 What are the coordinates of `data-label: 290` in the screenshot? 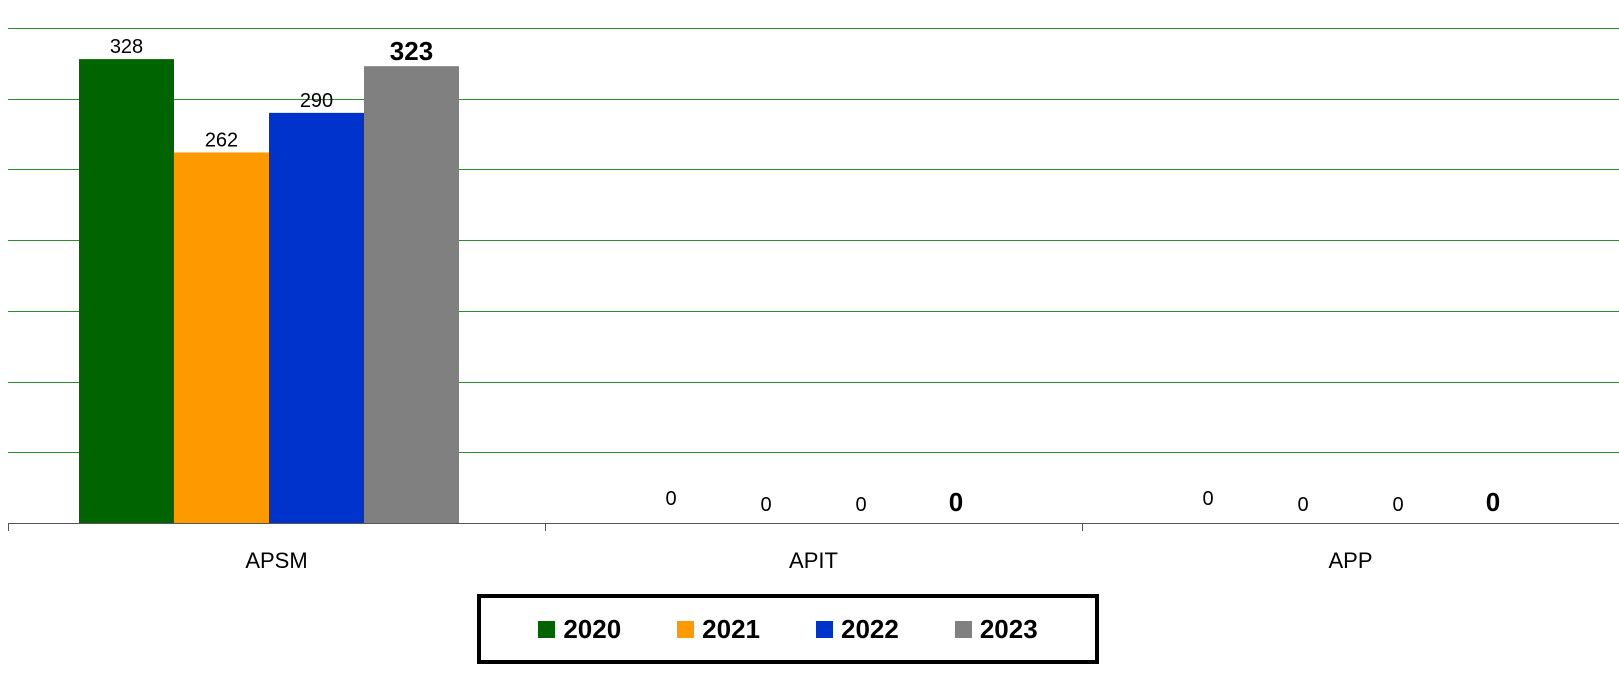 It's located at (316, 101).